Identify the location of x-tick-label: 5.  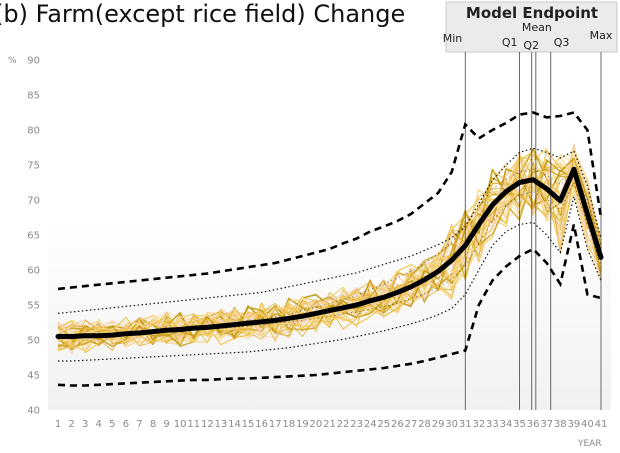
(112, 424).